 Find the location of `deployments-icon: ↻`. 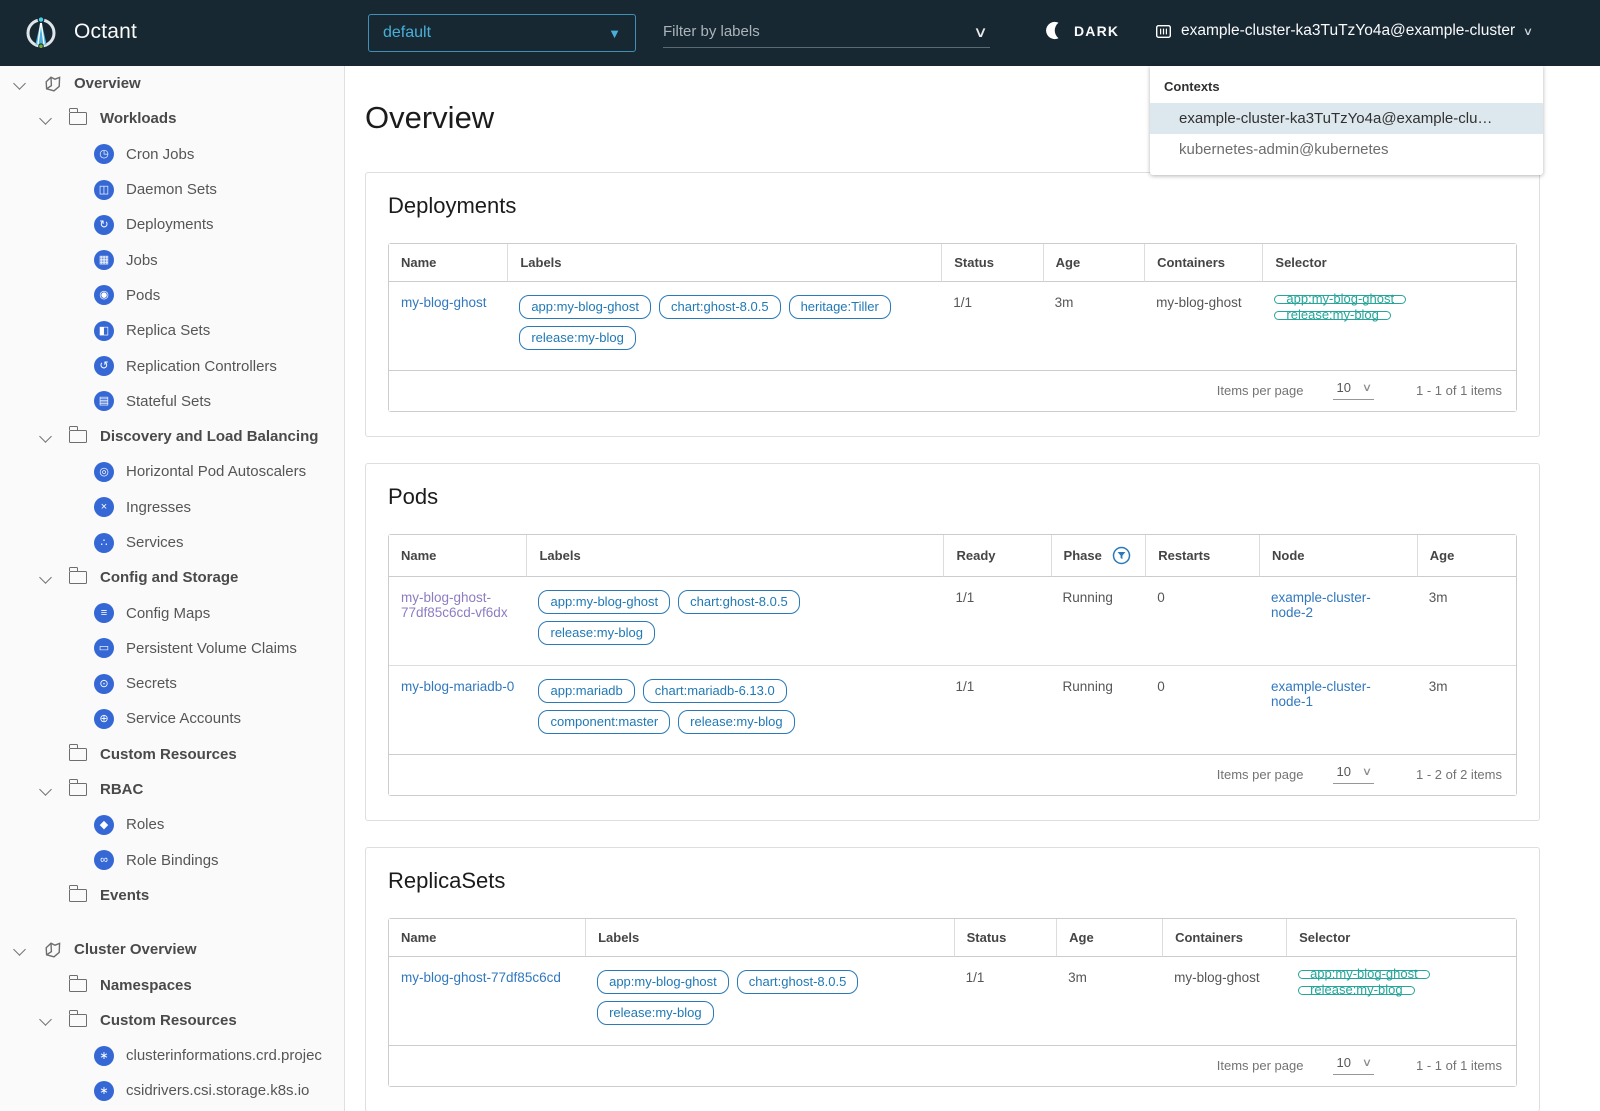

deployments-icon: ↻ is located at coordinates (104, 224).